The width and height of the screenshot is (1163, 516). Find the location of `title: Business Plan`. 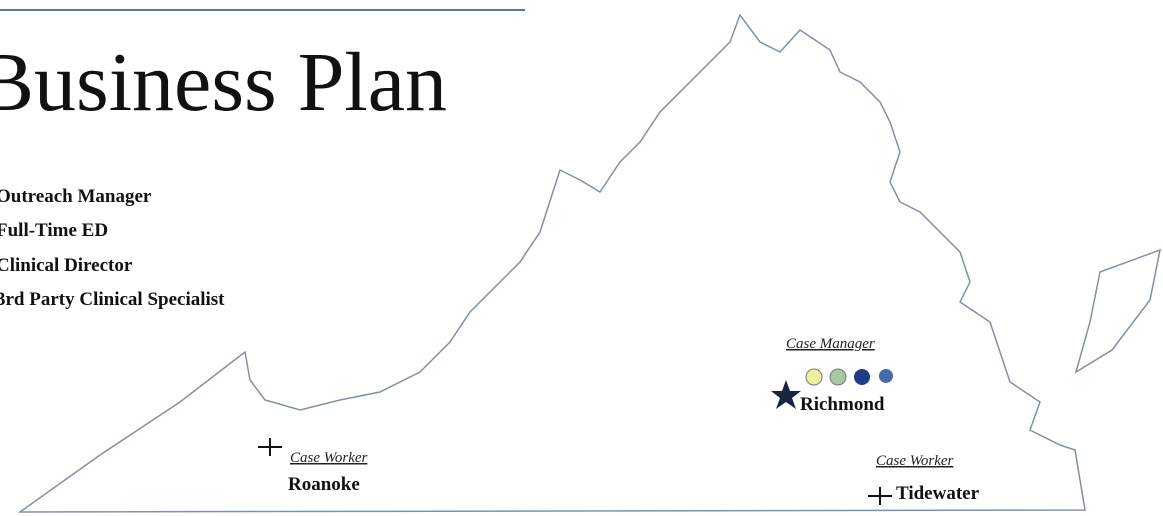

title: Business Plan is located at coordinates (223, 82).